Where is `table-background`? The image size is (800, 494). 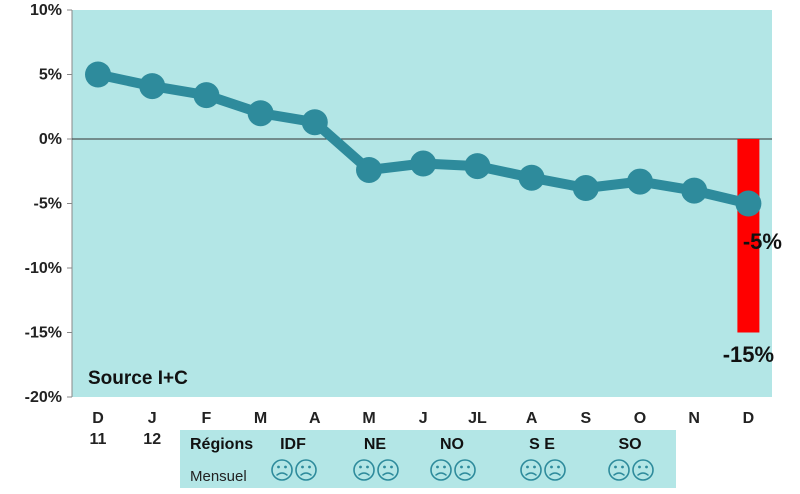 table-background is located at coordinates (428, 459).